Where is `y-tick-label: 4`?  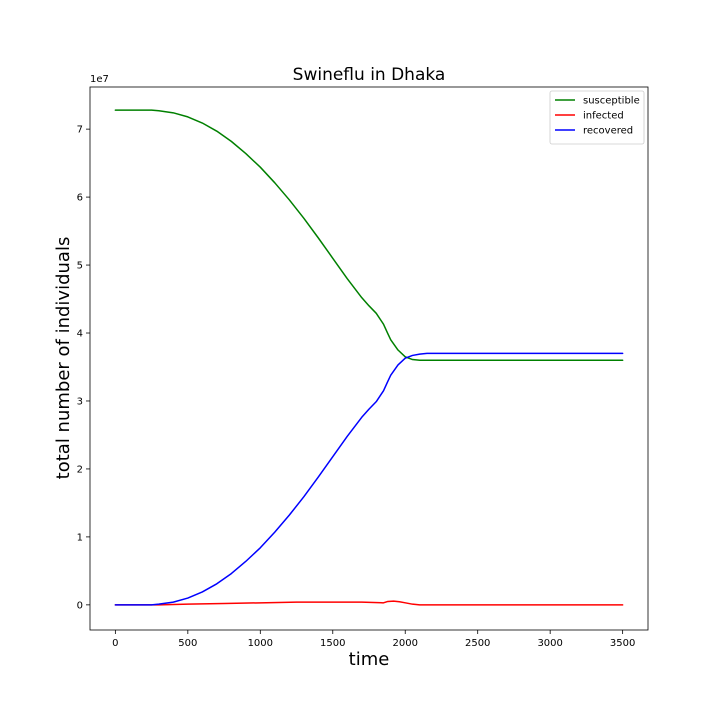 y-tick-label: 4 is located at coordinates (80, 334).